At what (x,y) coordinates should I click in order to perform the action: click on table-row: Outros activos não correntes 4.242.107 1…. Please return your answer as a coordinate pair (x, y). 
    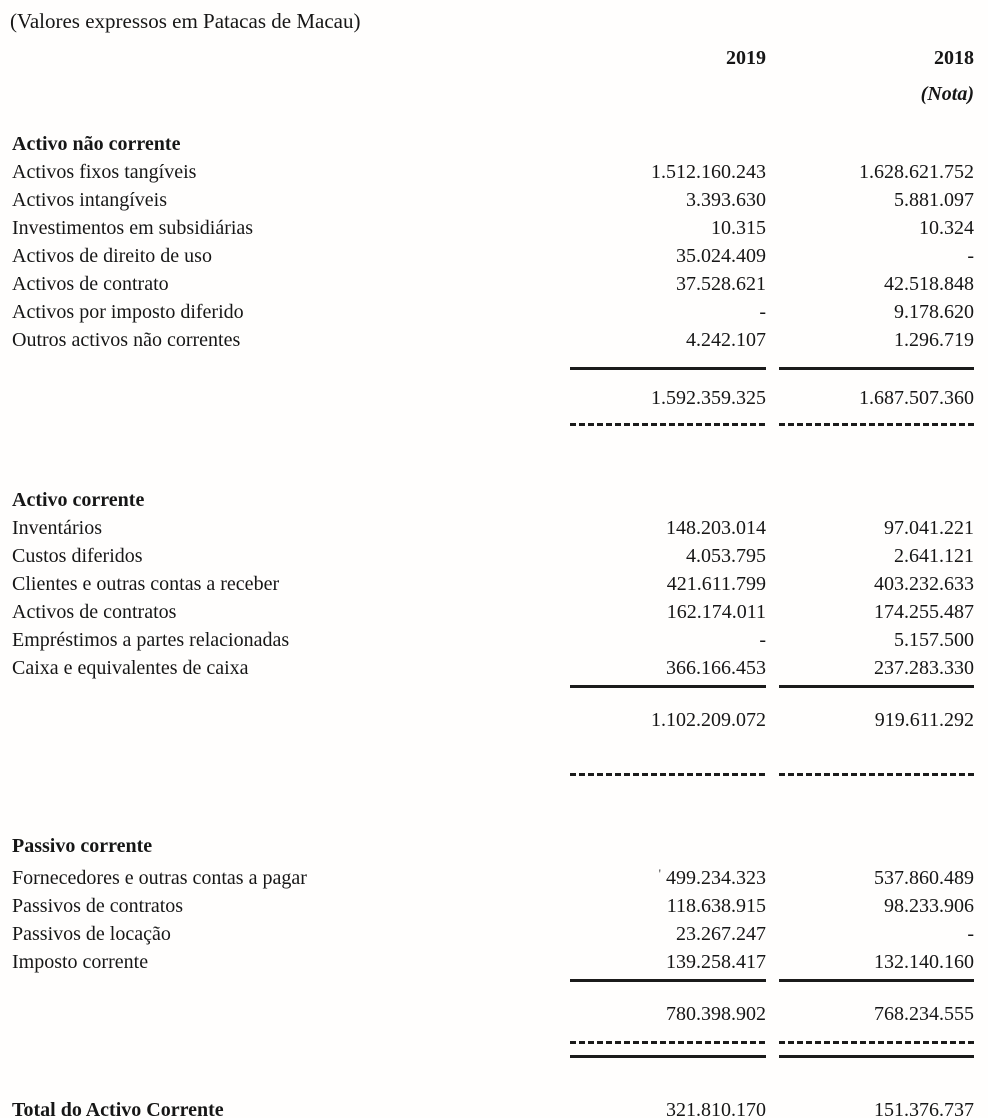
    Looking at the image, I should click on (494, 340).